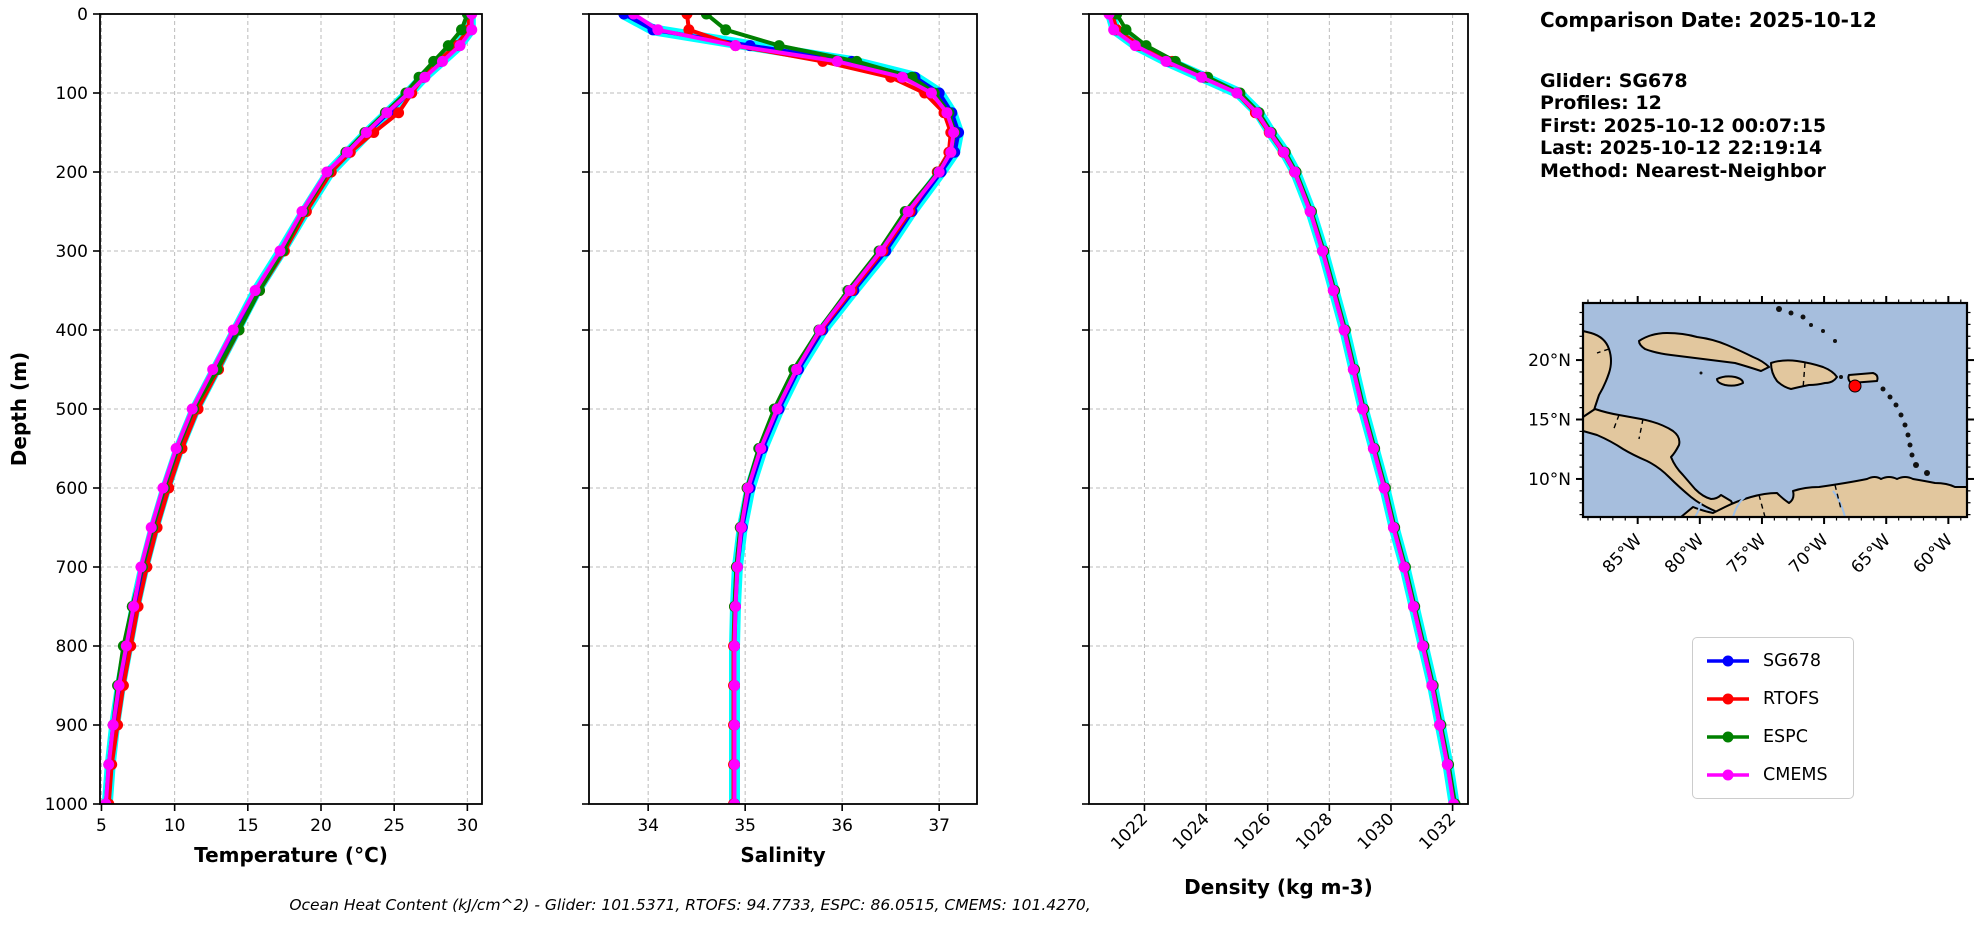  Describe the element at coordinates (72, 726) in the screenshot. I see `y-tick-label: 900` at that location.